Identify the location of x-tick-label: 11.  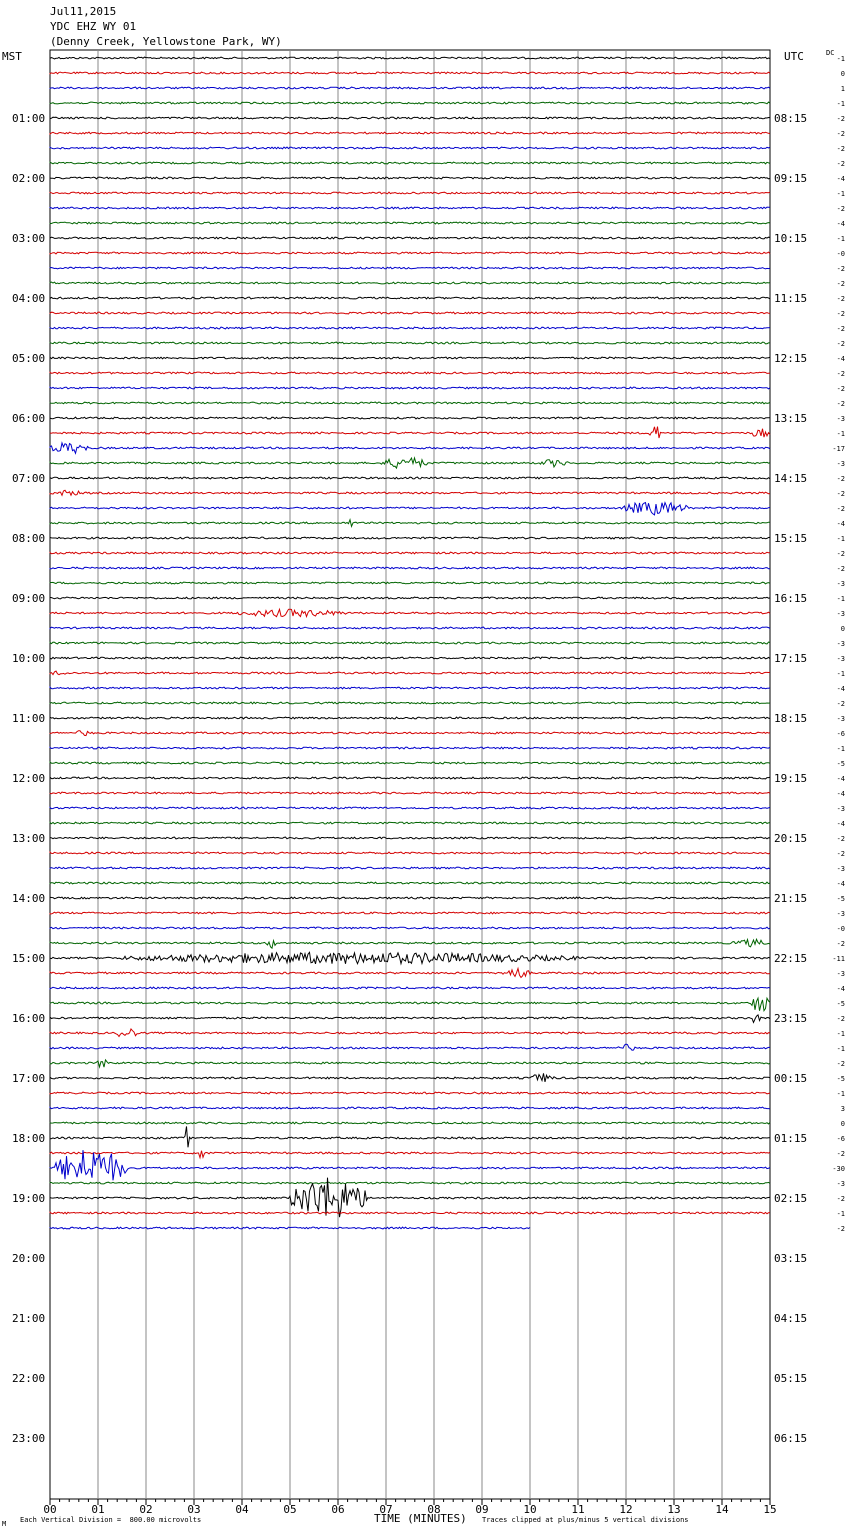
(577, 1509).